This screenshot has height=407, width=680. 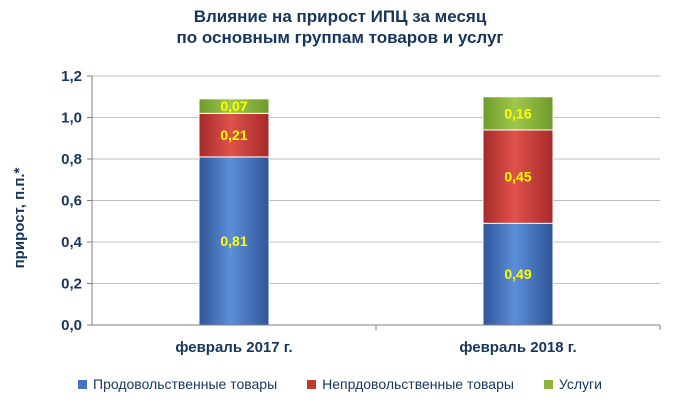 I want to click on legend-label-nonfood: Непрдовольственные товары, so click(x=418, y=384).